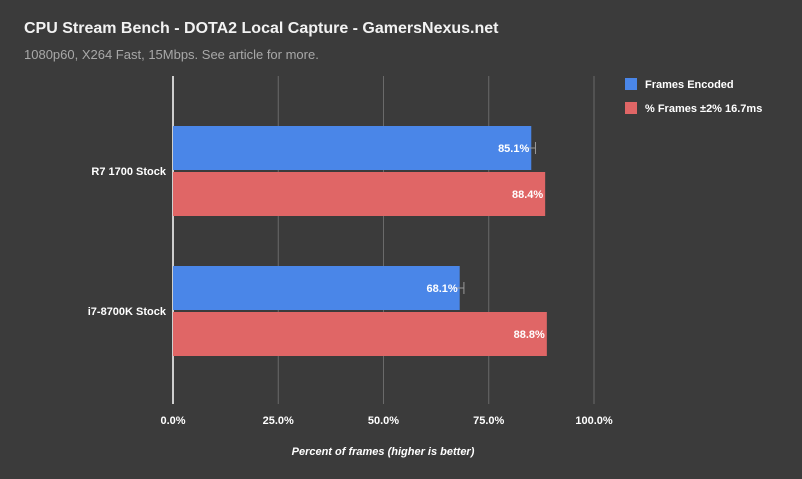  I want to click on data-label: 68.1%, so click(441, 289).